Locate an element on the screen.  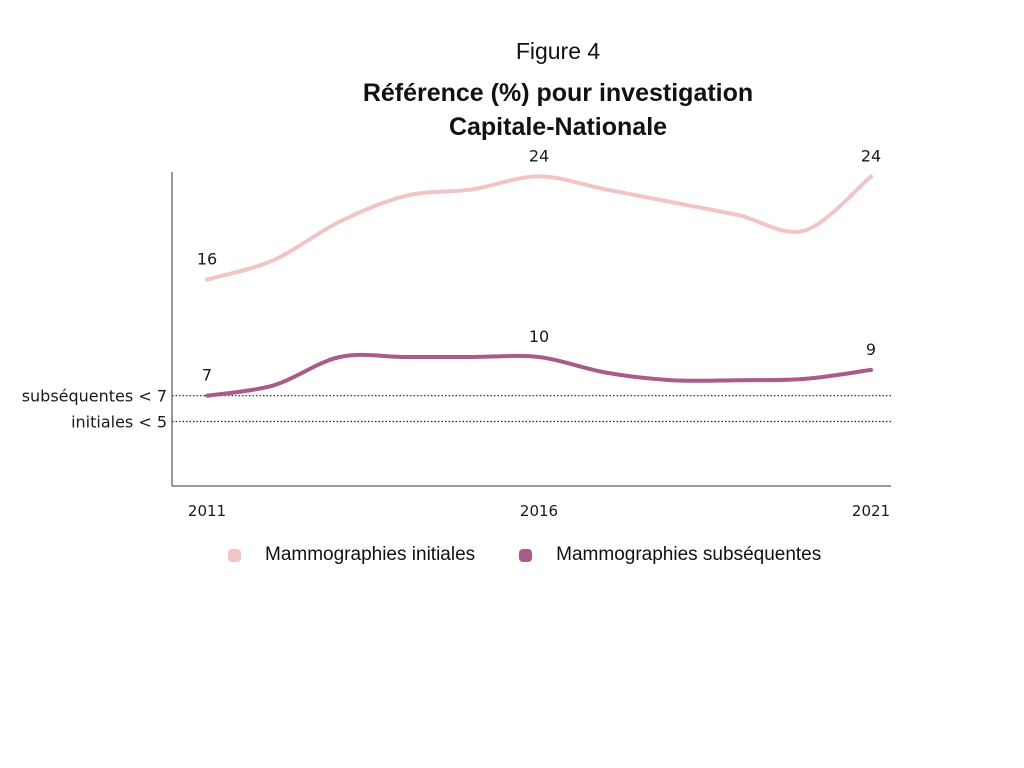
data-label-1: 24 is located at coordinates (539, 155).